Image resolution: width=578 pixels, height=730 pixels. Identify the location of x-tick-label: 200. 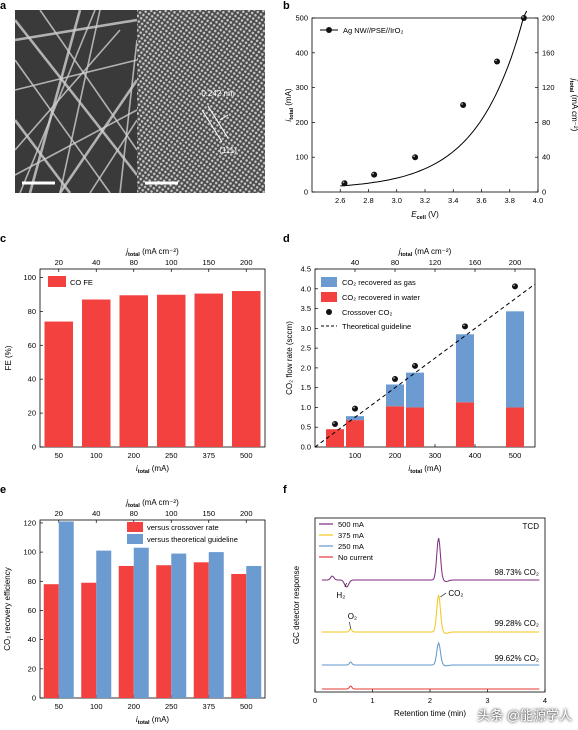
(395, 455).